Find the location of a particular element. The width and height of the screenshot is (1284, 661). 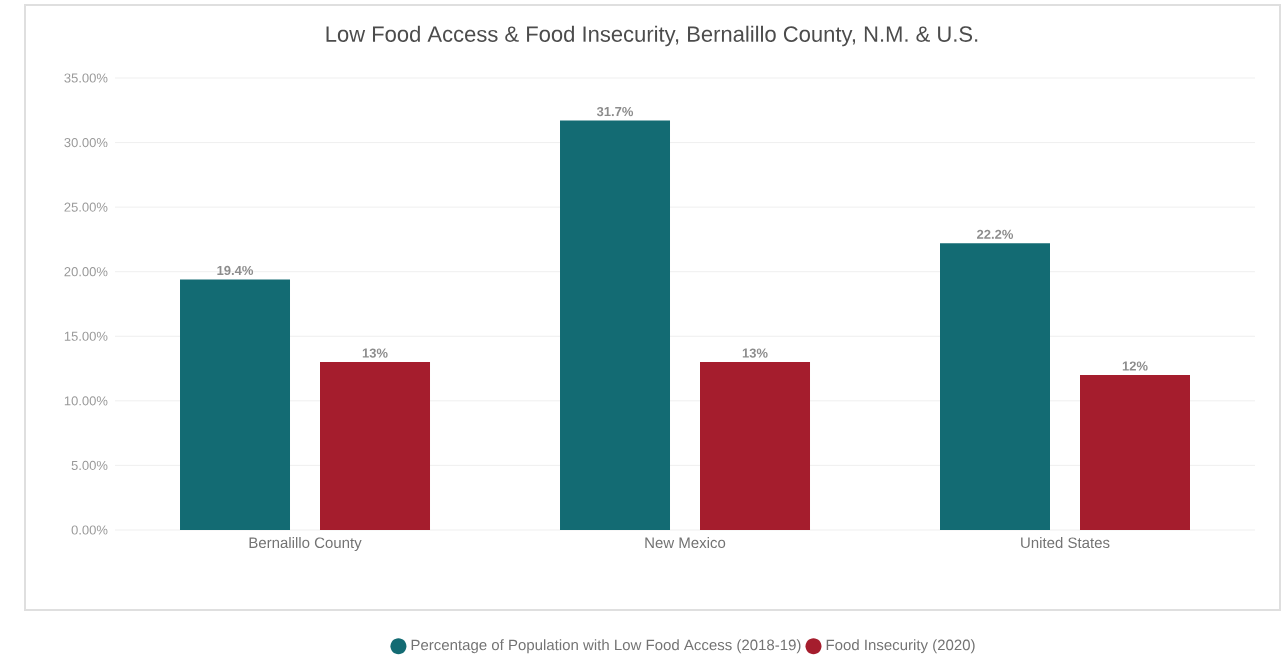

data-label: 19.4% is located at coordinates (235, 270).